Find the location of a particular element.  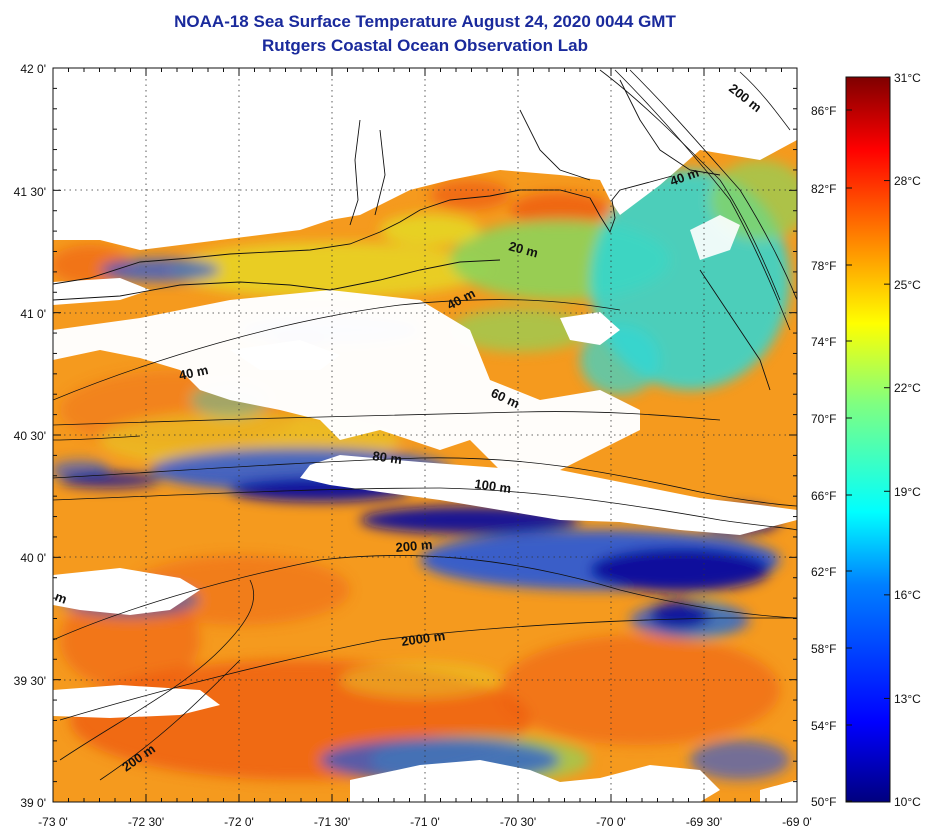

celsius-label: 28°C is located at coordinates (907, 181).